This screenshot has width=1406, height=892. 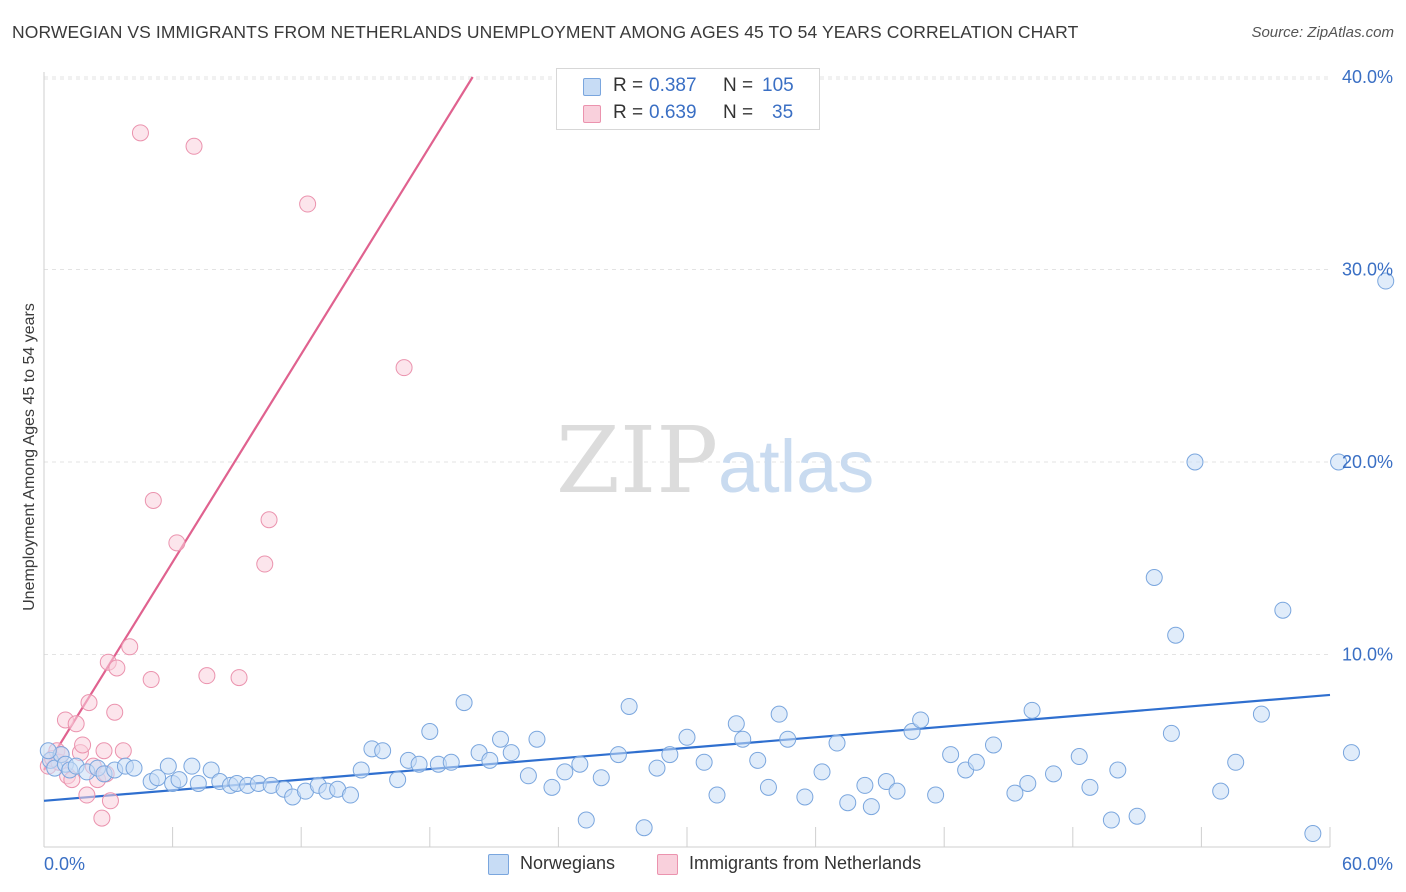 I want to click on legend-label-norwegians: Norwegians, so click(x=568, y=863).